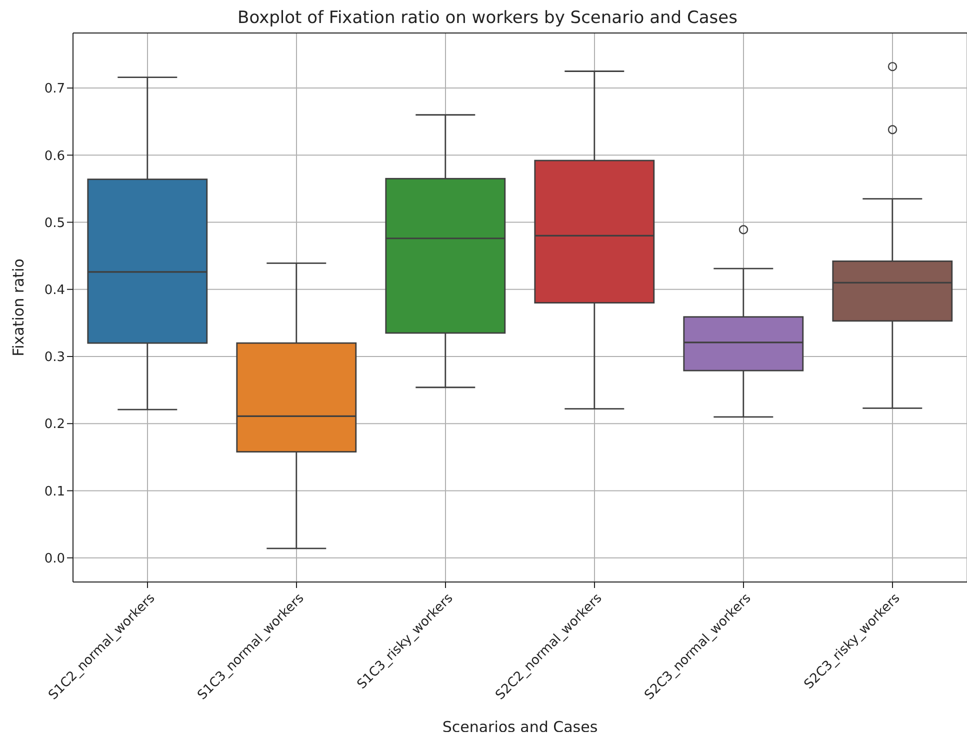 Image resolution: width=967 pixels, height=733 pixels. I want to click on y-tick-label: 0.5, so click(54, 223).